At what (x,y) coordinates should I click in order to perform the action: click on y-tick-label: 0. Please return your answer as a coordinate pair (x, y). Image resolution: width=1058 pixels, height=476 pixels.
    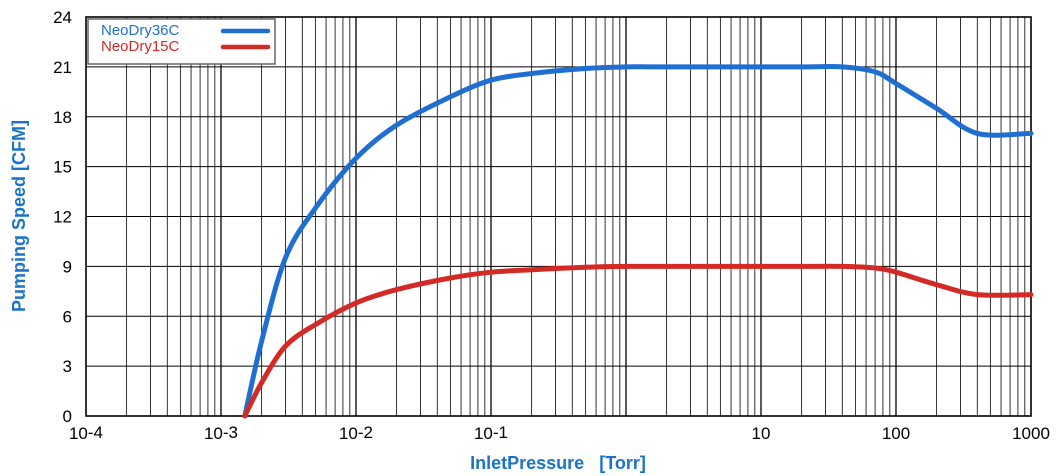
    Looking at the image, I should click on (67, 416).